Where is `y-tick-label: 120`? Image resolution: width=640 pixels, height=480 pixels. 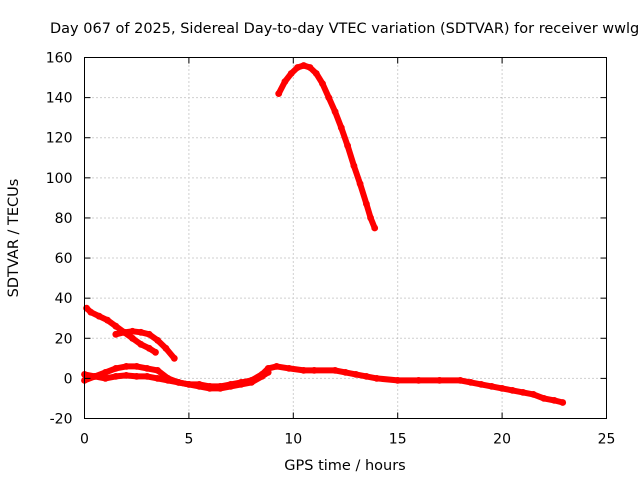
y-tick-label: 120 is located at coordinates (59, 139).